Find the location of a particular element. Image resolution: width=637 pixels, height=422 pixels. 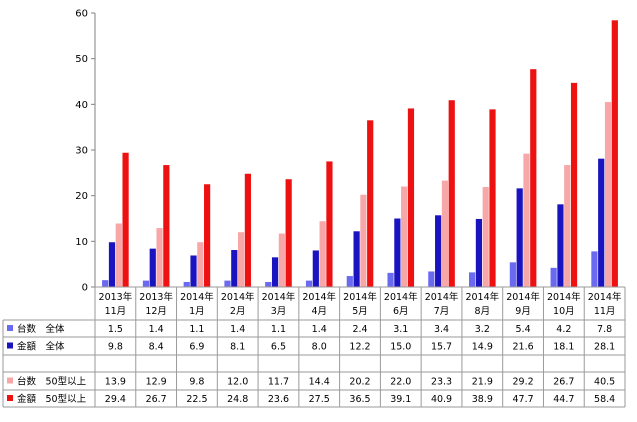

y-tick-label: 60 is located at coordinates (81, 14).